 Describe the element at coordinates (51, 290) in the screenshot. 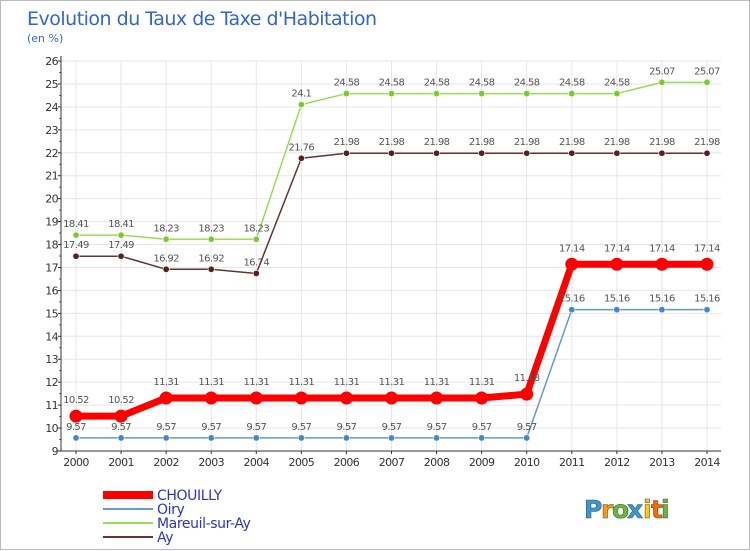

I see `y-tick-label: 16` at that location.